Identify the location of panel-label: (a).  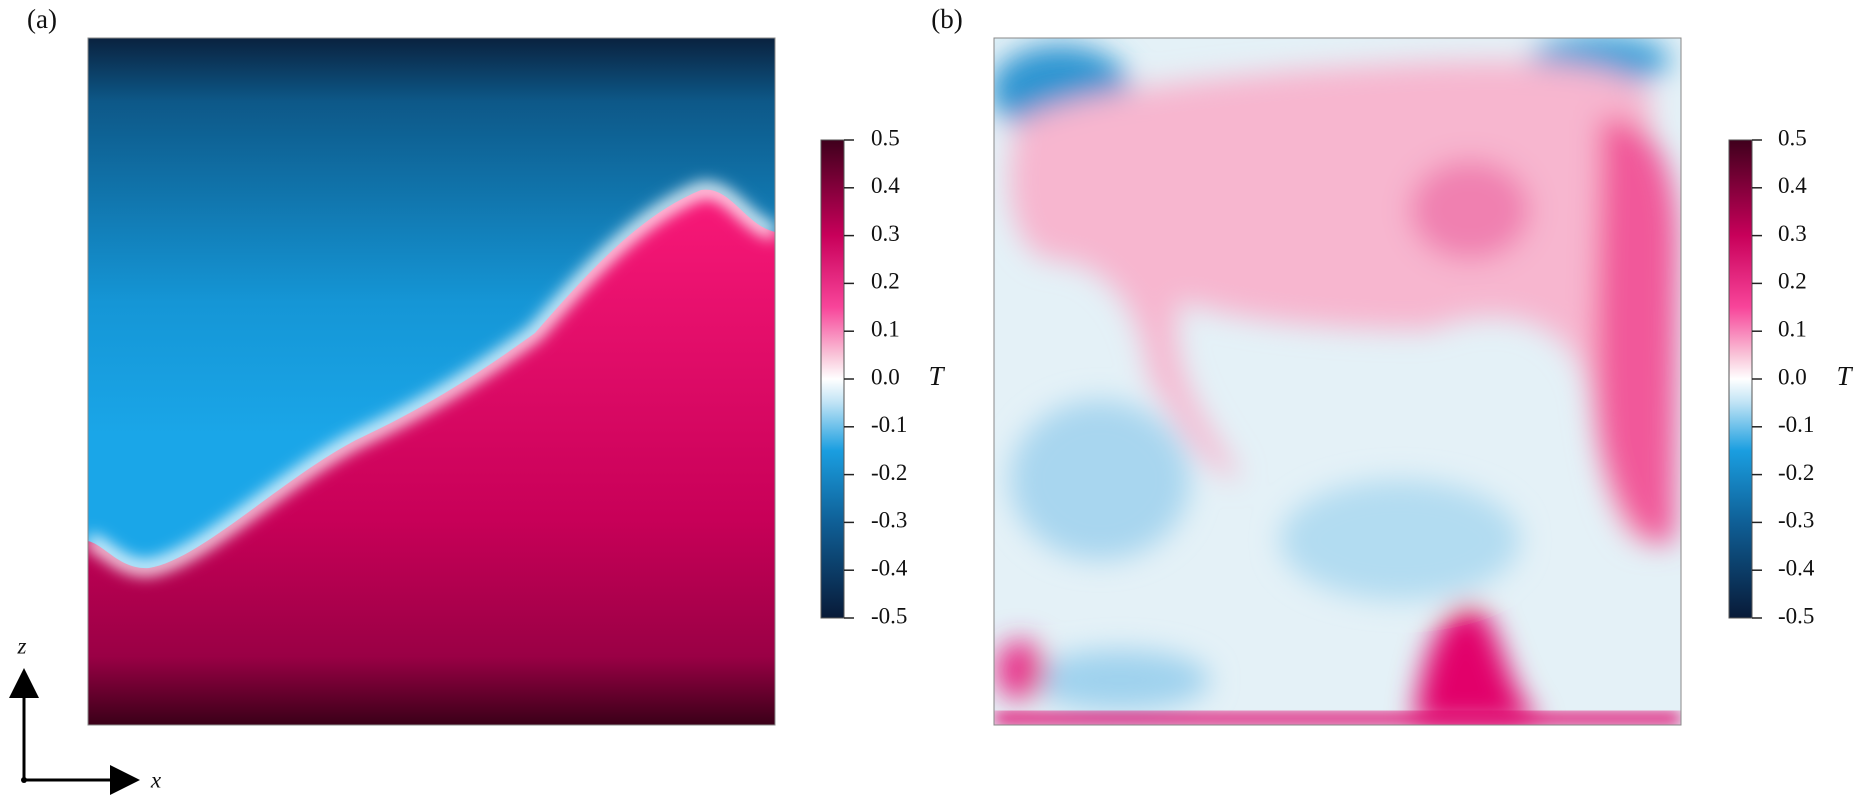
(42, 19).